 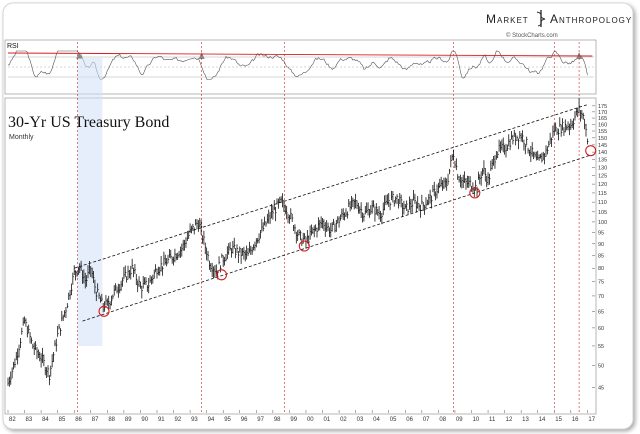 I want to click on x-tick-label: 92, so click(x=178, y=420).